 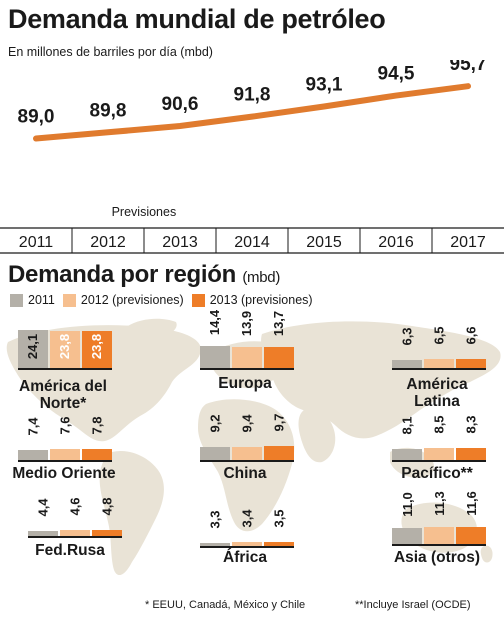 I want to click on bar-label-am-rica-del-norte-2013: 23,8, so click(x=97, y=347).